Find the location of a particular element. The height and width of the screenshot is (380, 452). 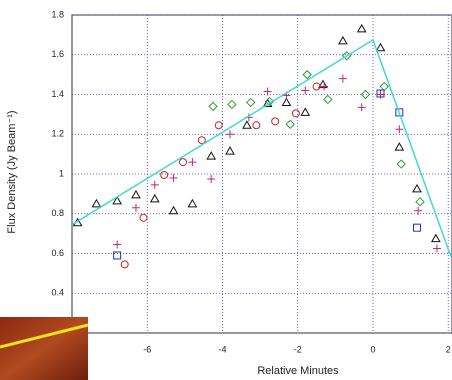

x-tick-label: -6 is located at coordinates (147, 349).